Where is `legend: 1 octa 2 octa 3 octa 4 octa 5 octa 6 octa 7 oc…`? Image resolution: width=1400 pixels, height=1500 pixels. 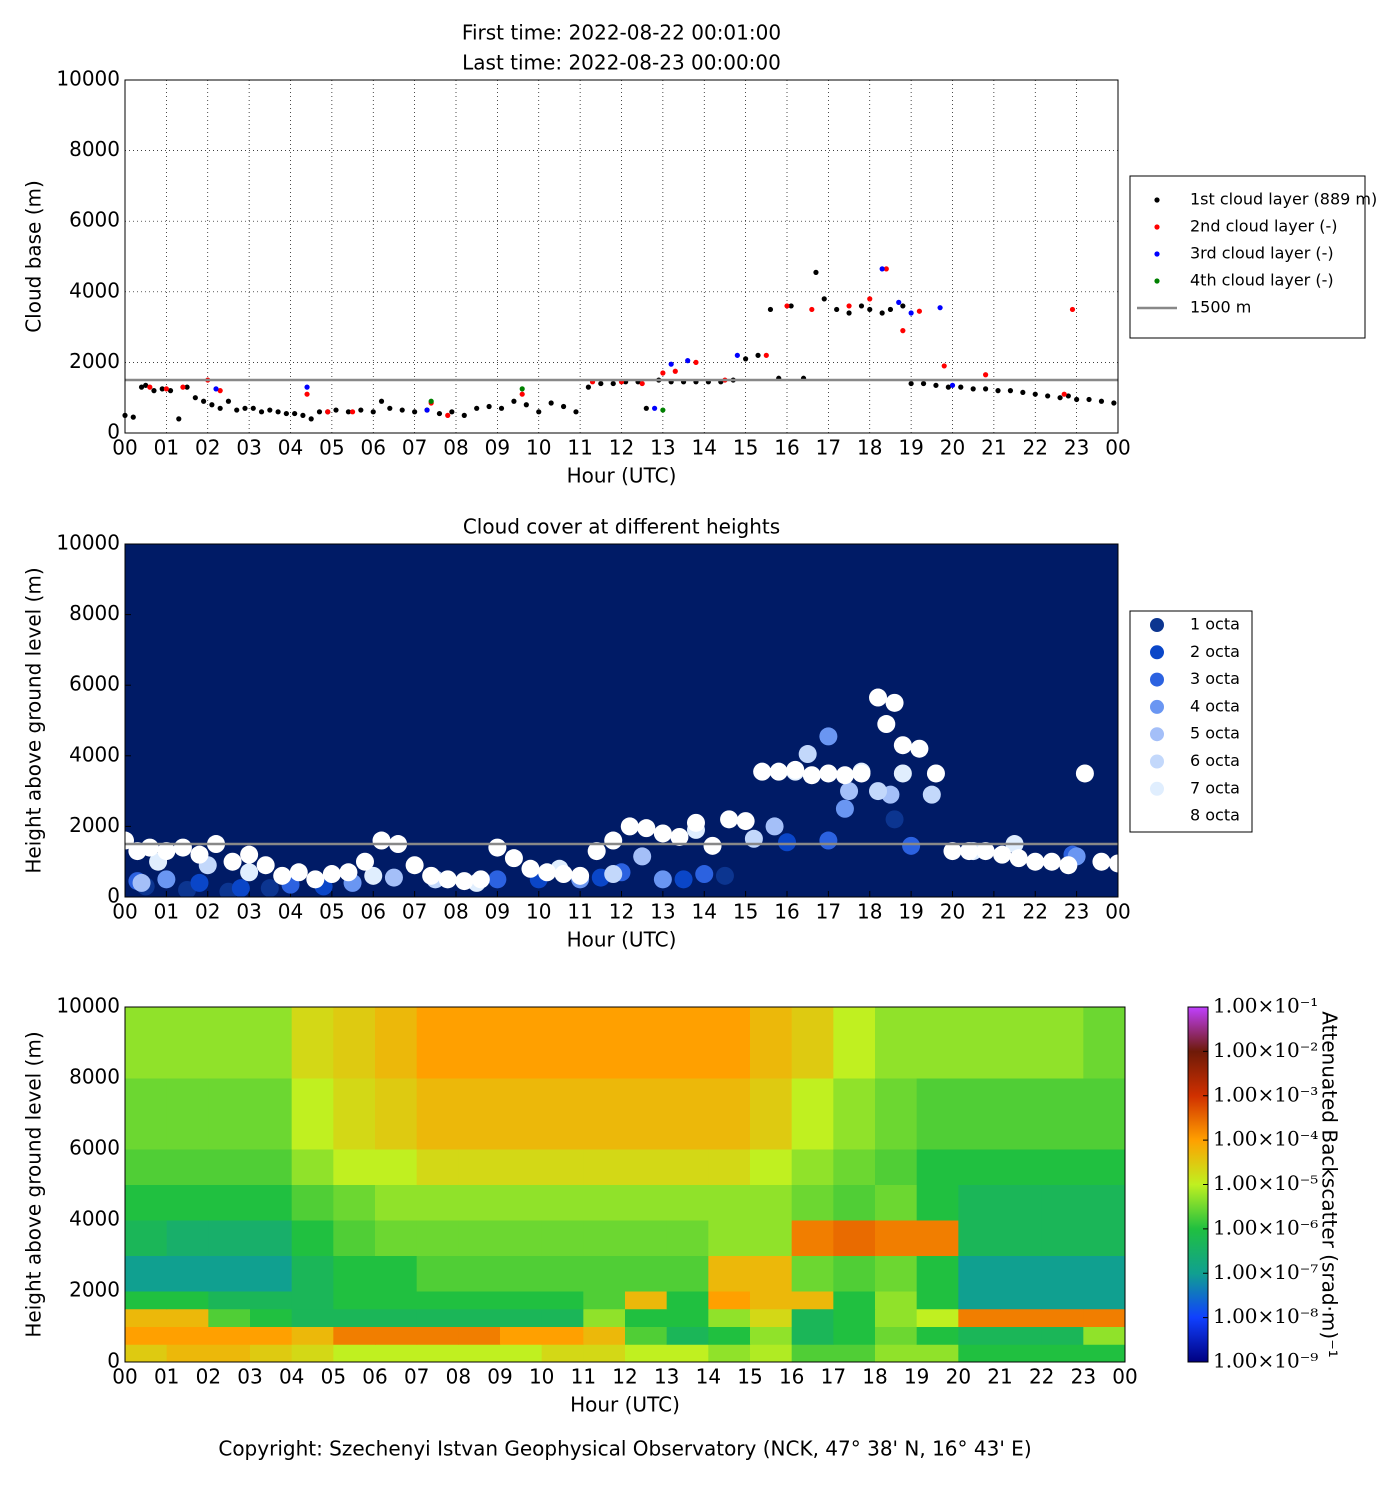
legend: 1 octa 2 octa 3 octa 4 octa 5 octa 6 octa 7 oc… is located at coordinates (1191, 721).